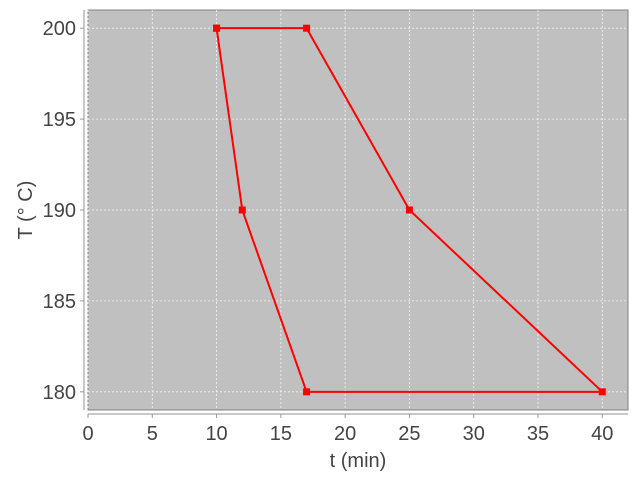 The image size is (640, 485). What do you see at coordinates (409, 434) in the screenshot?
I see `x-tick-label: 25` at bounding box center [409, 434].